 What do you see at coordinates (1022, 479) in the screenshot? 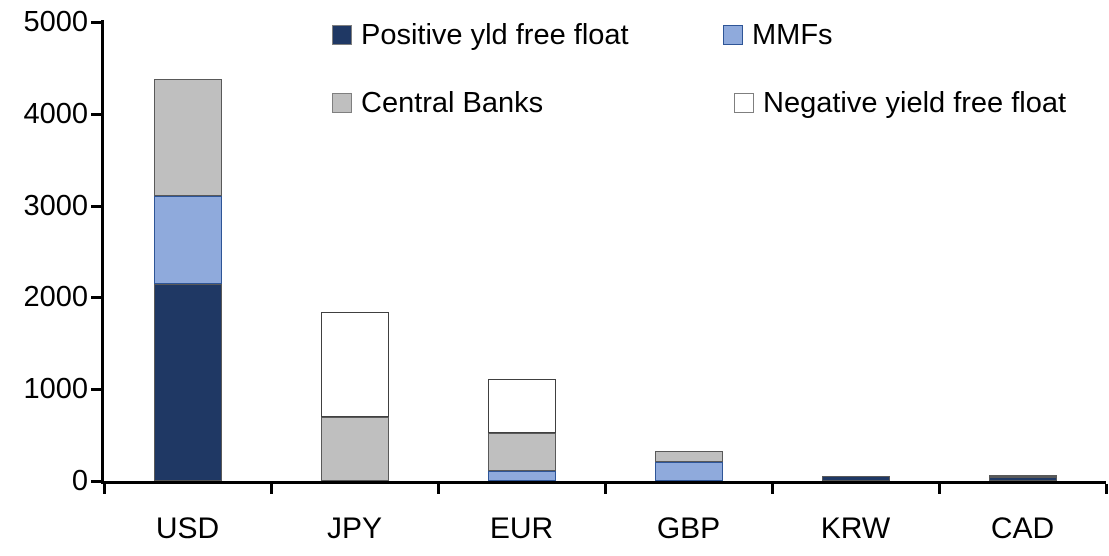
I see `bar-segment-positive-yld-free-float-cad` at bounding box center [1022, 479].